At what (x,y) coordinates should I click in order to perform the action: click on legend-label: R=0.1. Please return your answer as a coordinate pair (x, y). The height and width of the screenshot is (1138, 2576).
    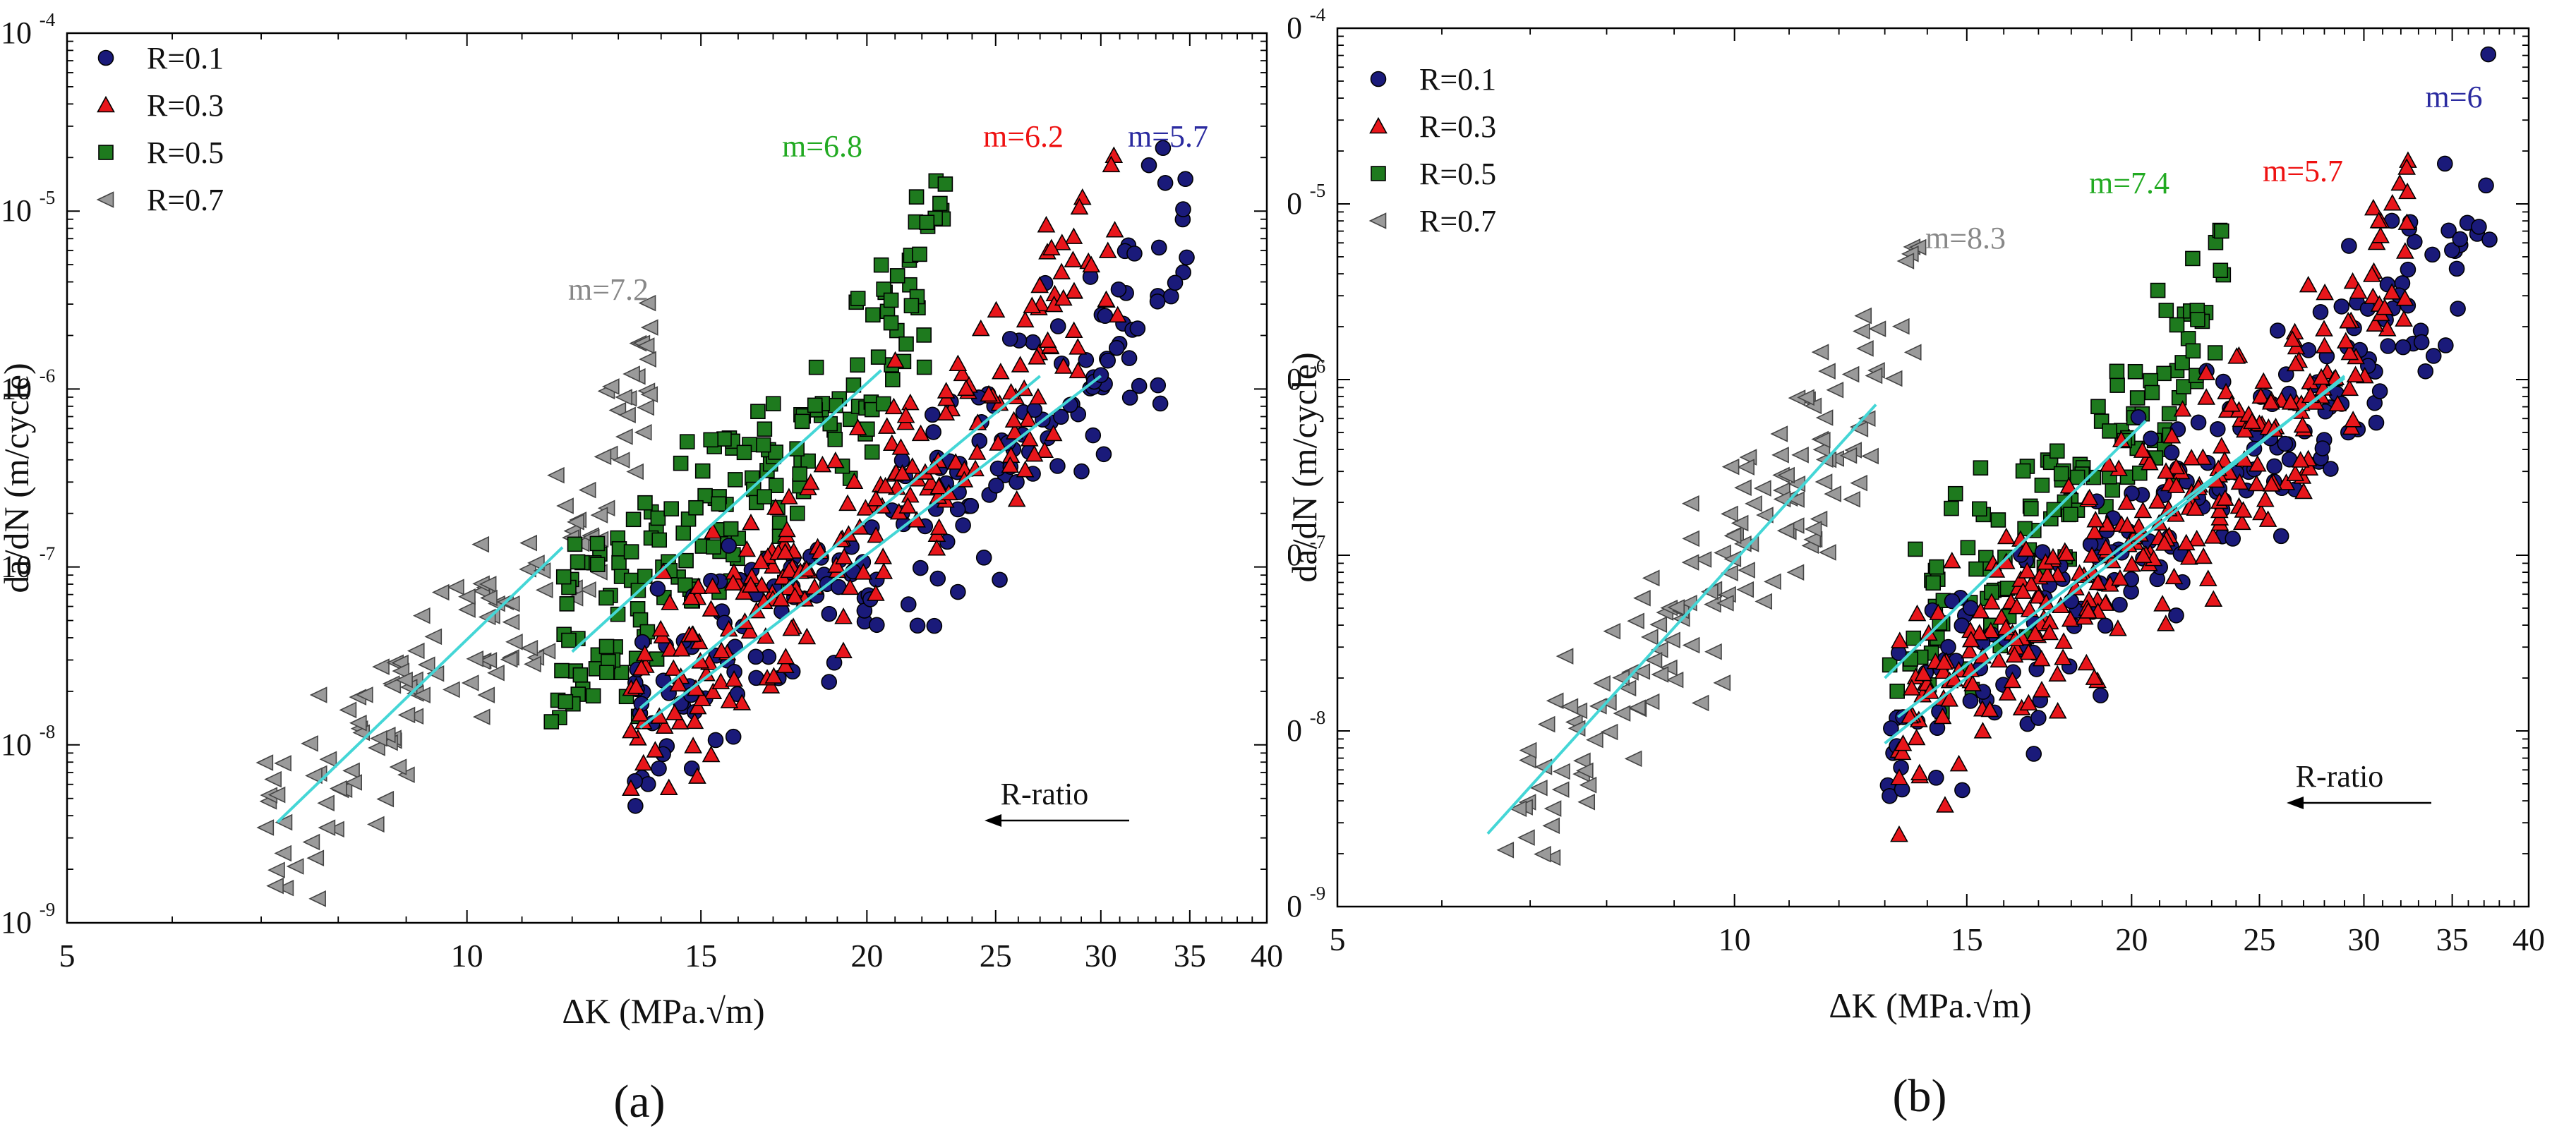
    Looking at the image, I should click on (1457, 79).